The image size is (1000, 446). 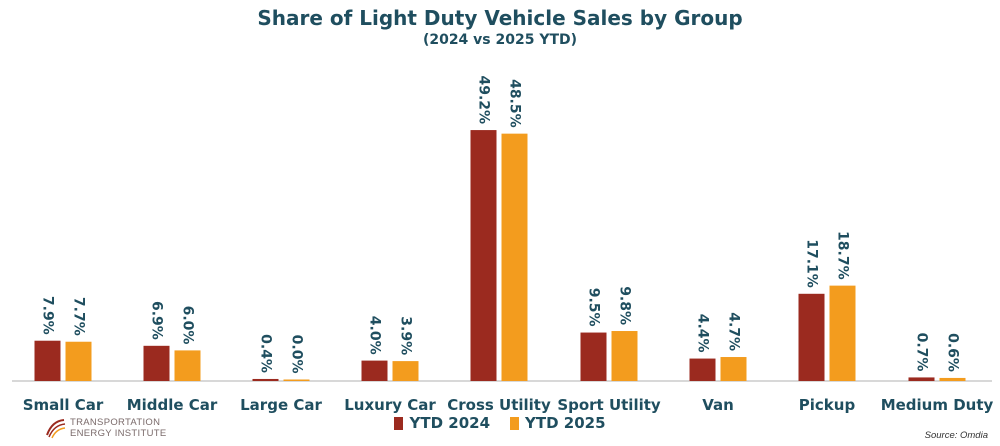 I want to click on bar-middle-car-2024, so click(x=156, y=363).